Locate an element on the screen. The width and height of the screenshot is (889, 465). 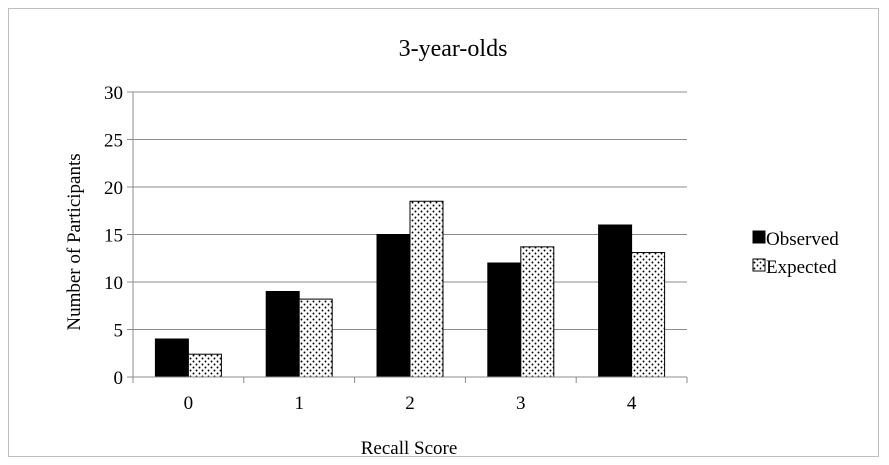
x-tick-label: 0 is located at coordinates (189, 403).